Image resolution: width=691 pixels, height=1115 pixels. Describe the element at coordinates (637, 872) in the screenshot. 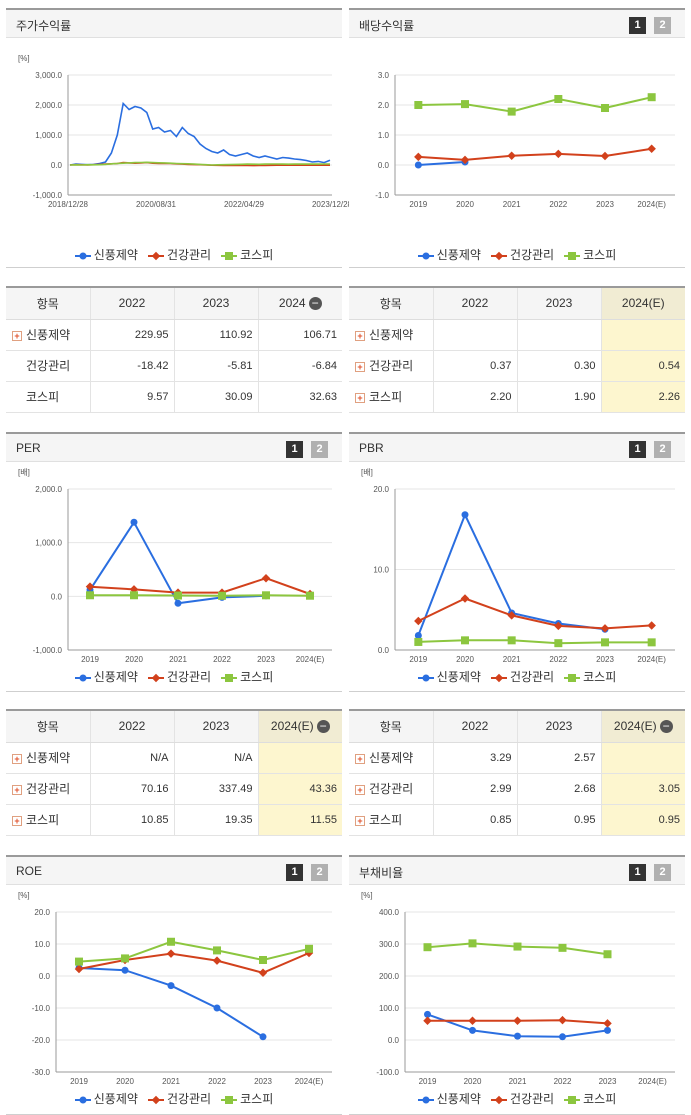

I see `debt-ratio-view-button-1: 1` at that location.